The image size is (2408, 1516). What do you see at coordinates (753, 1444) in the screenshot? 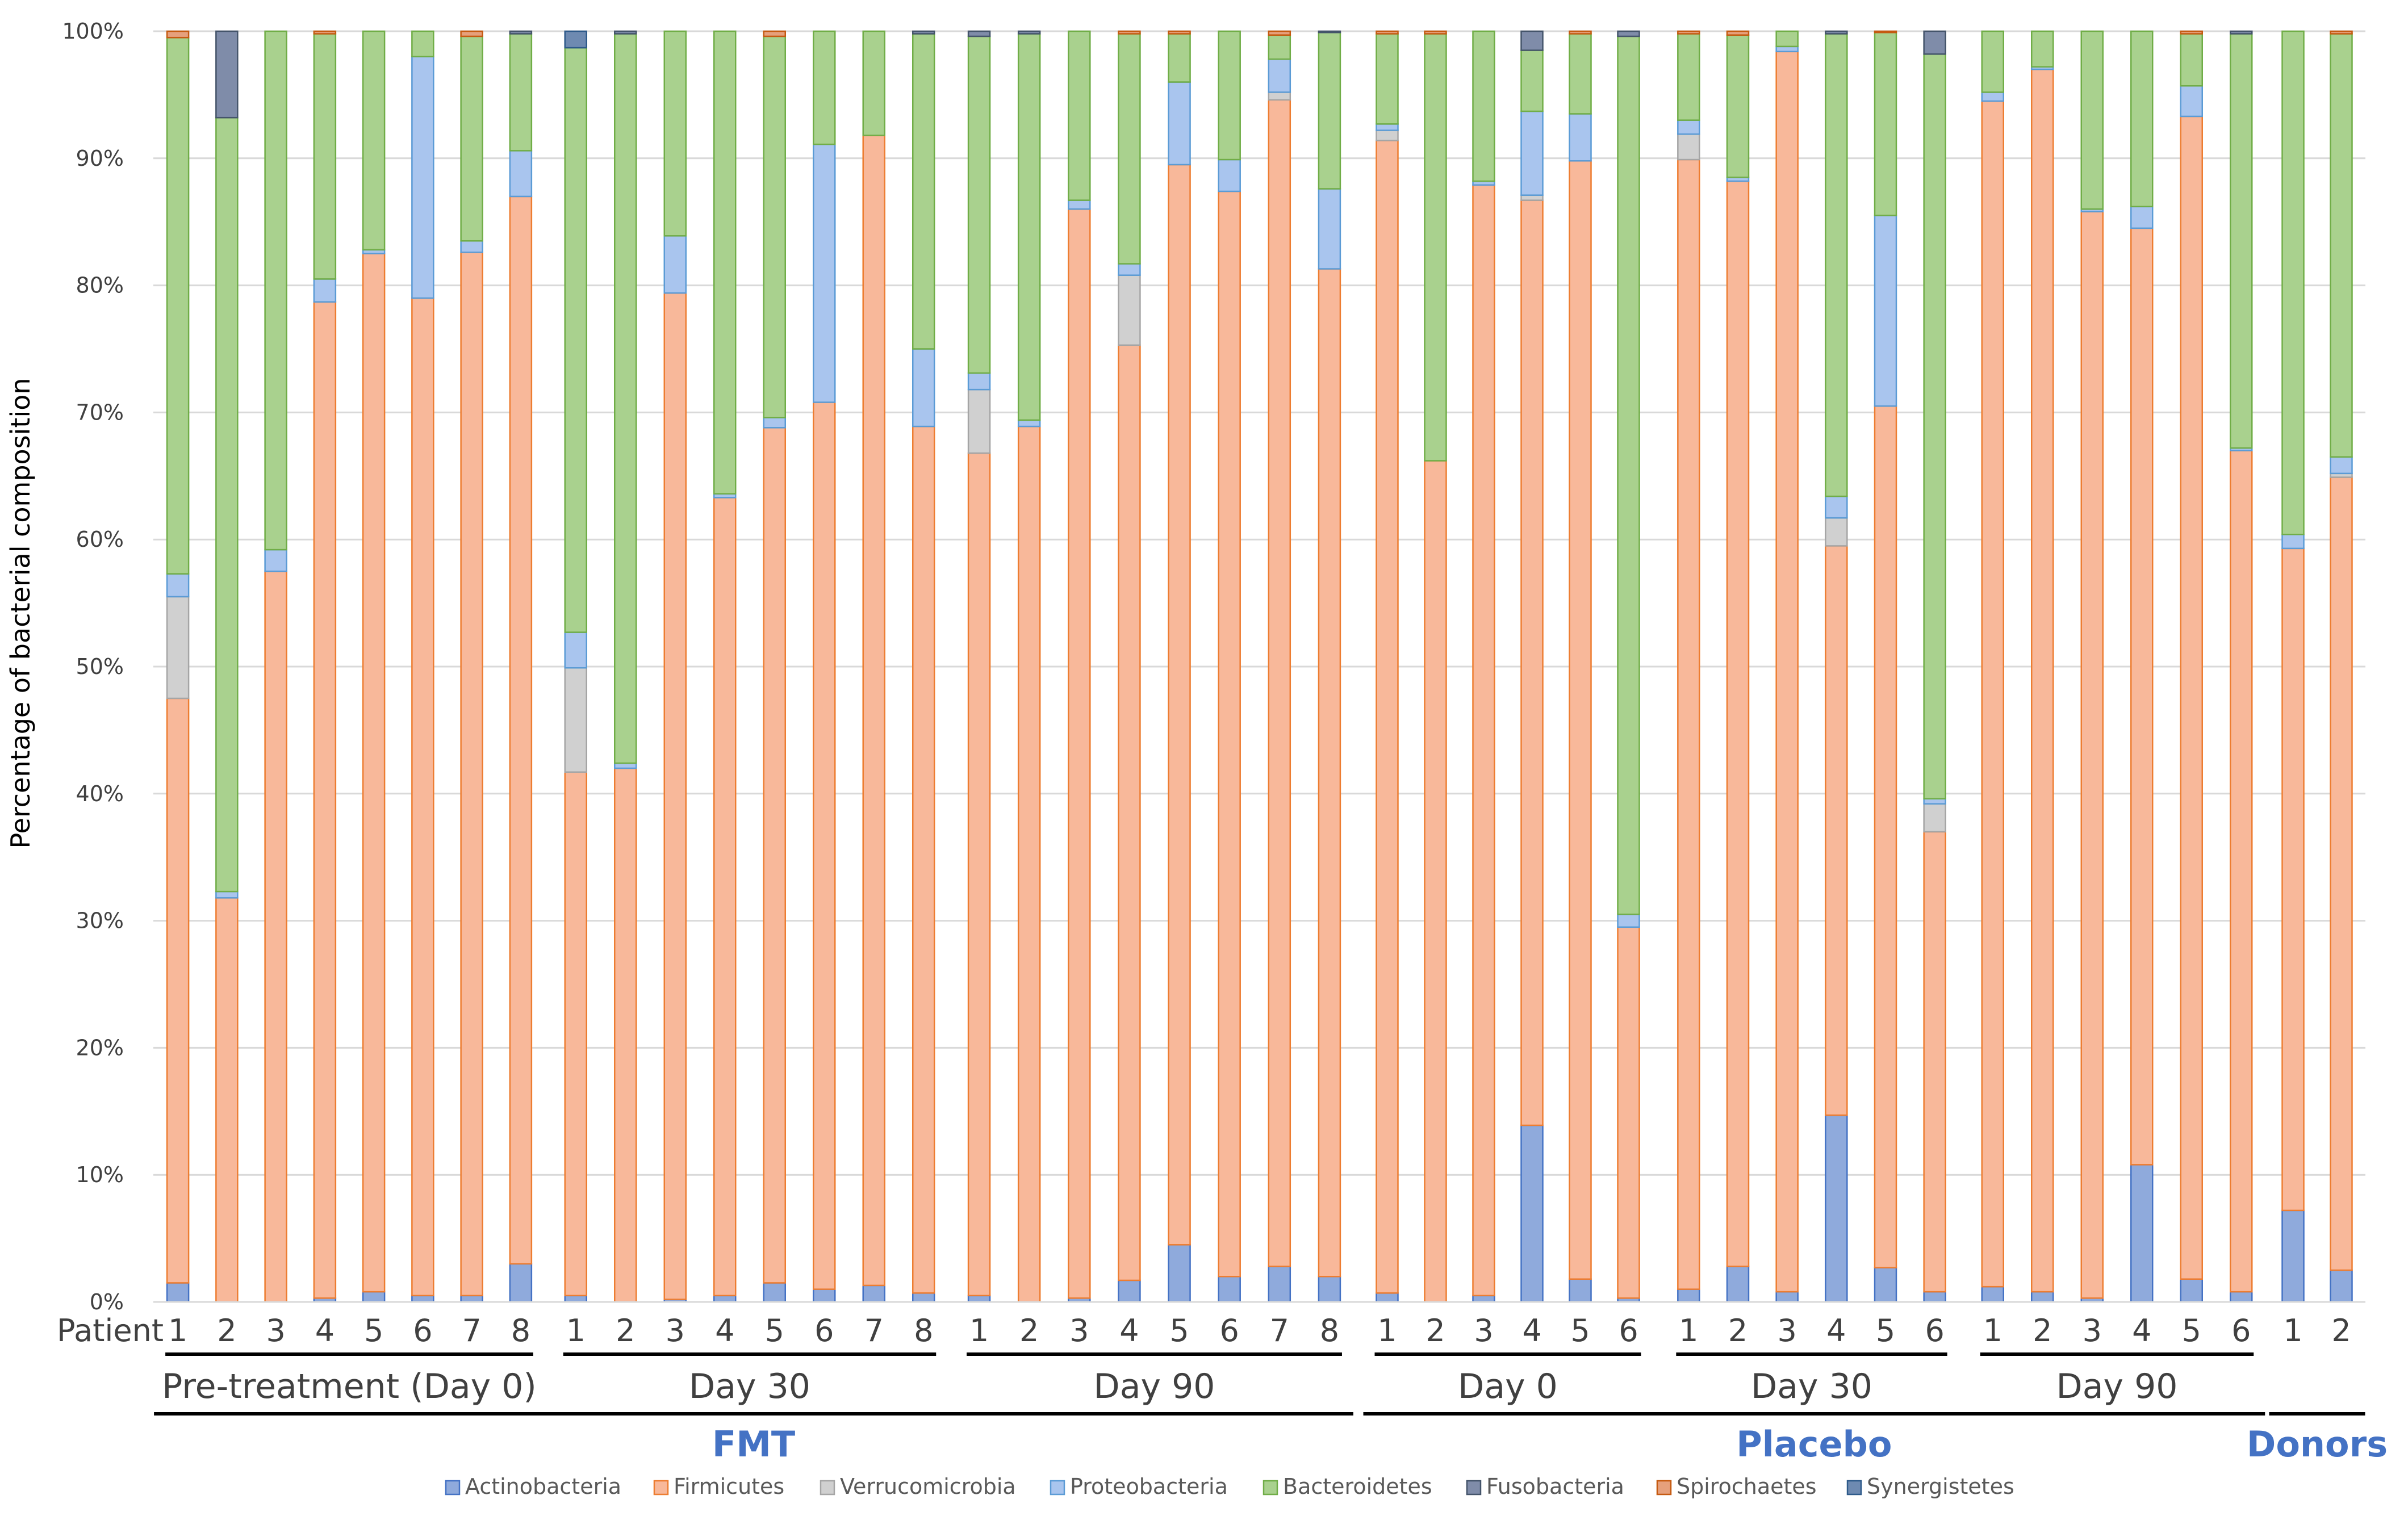
I see `super-group-label: FMT` at bounding box center [753, 1444].